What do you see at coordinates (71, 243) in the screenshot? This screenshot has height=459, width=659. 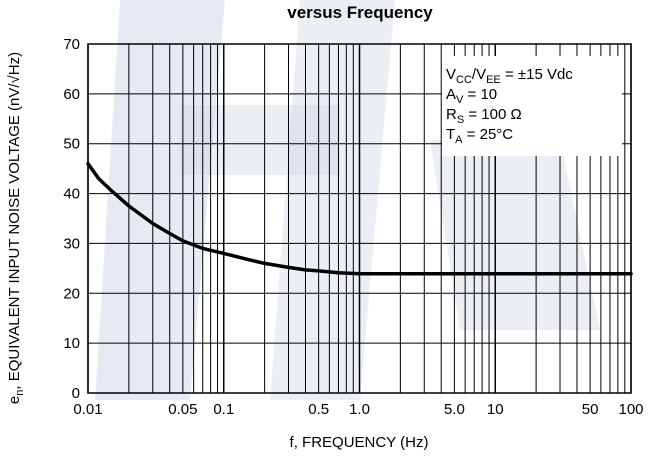 I see `y-tick-label: 30` at bounding box center [71, 243].